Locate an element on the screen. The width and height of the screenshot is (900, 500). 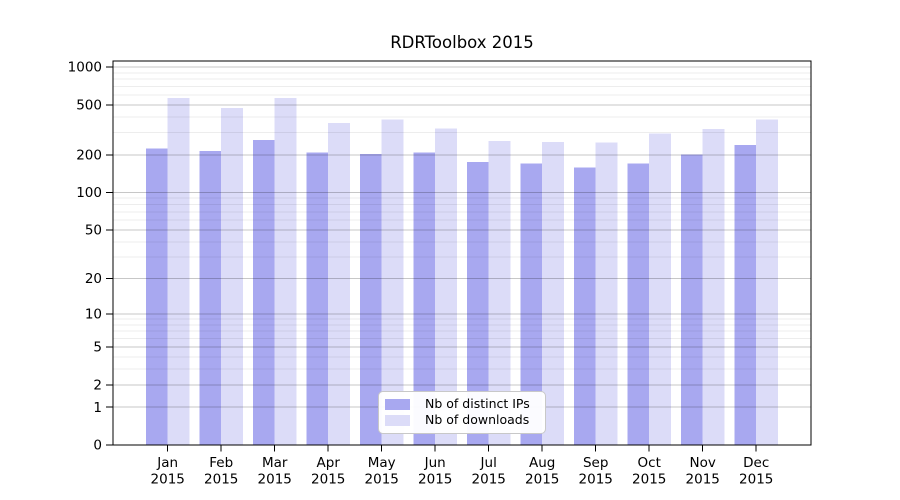
bar-jul-series1 is located at coordinates (499, 293).